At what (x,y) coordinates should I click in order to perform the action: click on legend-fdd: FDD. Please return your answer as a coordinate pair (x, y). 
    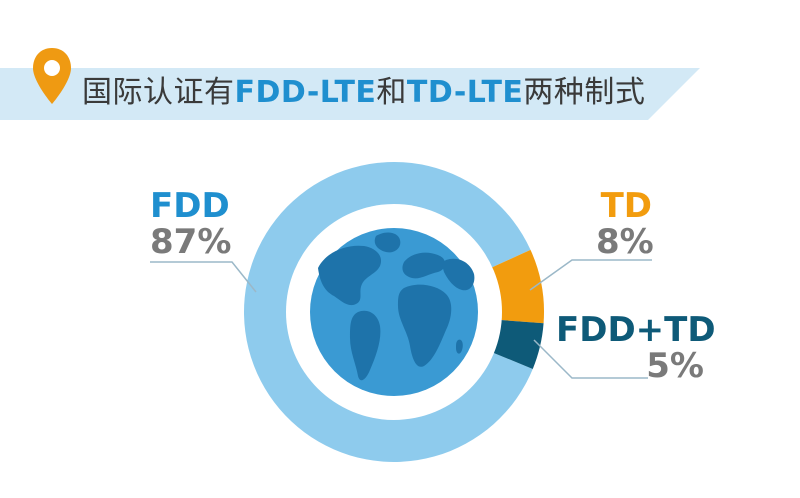
    Looking at the image, I should click on (190, 206).